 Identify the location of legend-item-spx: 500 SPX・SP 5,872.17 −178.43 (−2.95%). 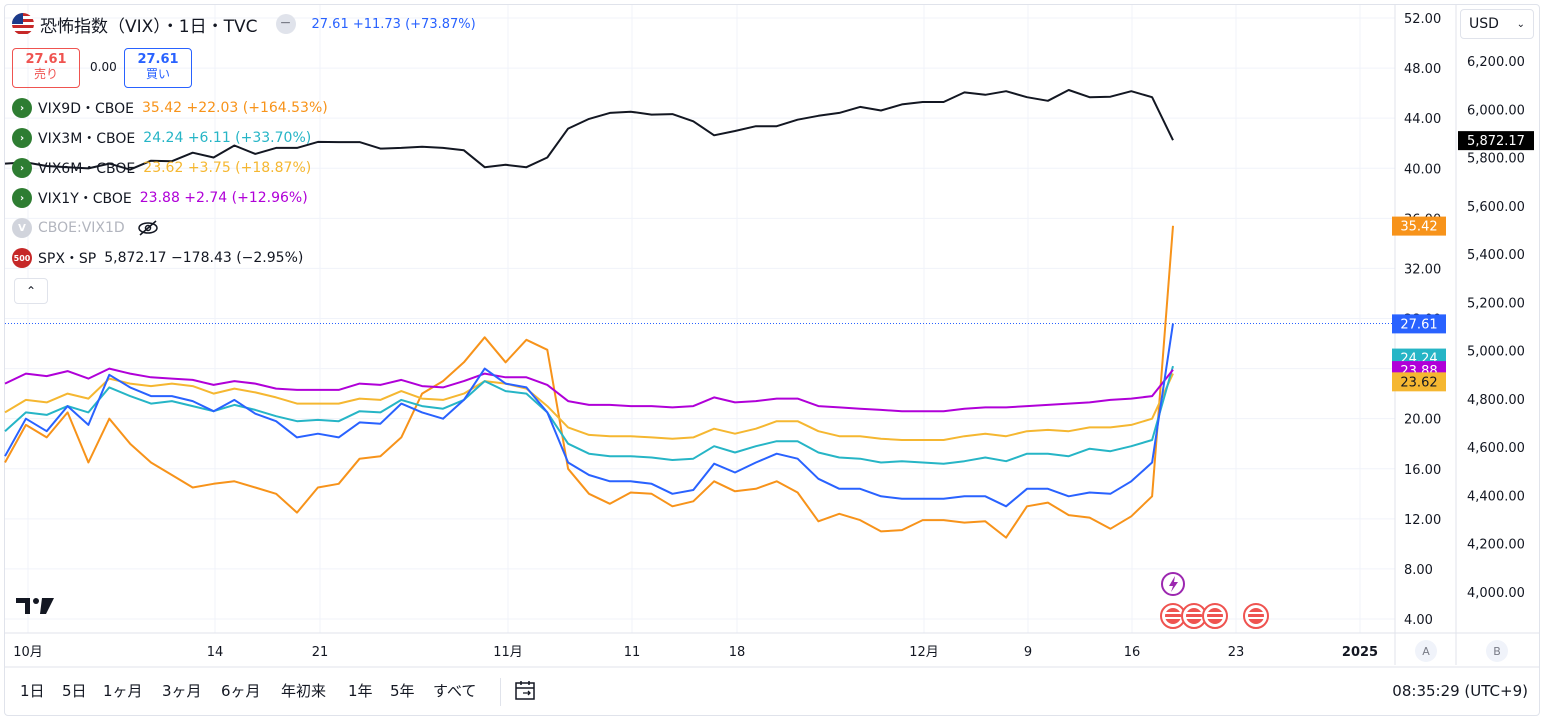
(157, 258).